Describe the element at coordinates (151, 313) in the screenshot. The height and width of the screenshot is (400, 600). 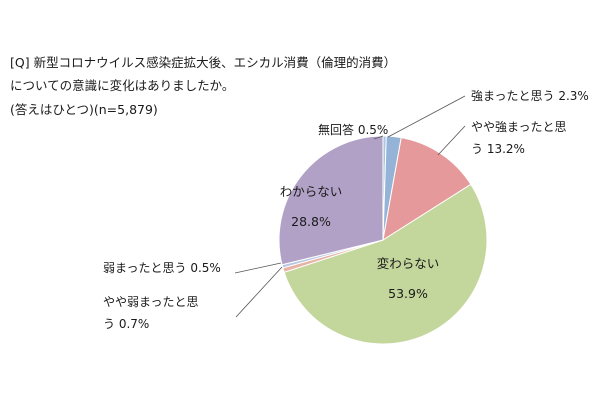
I see `slice-data-label: やや弱まったと思う 0.7%` at that location.